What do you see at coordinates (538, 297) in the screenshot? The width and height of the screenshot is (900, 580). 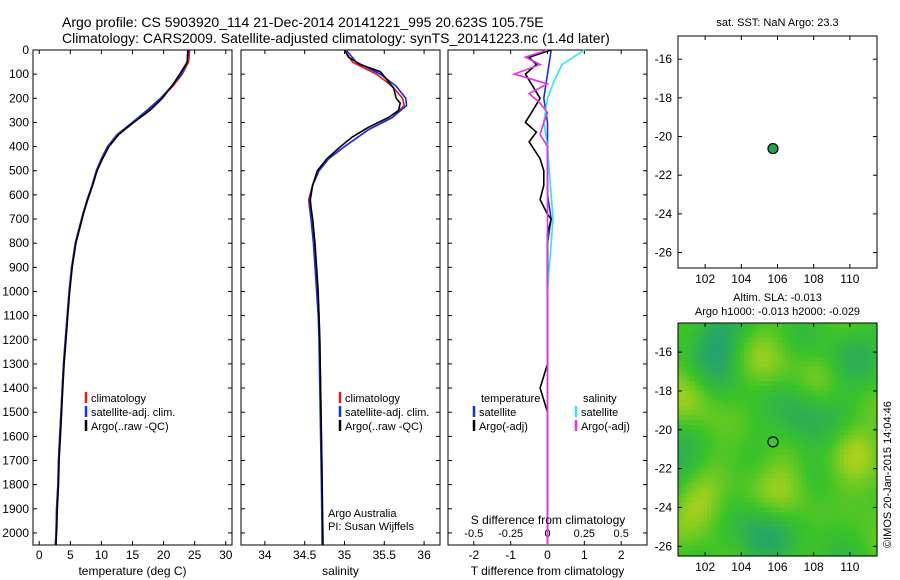 I see `series-line-argo-adj-` at bounding box center [538, 297].